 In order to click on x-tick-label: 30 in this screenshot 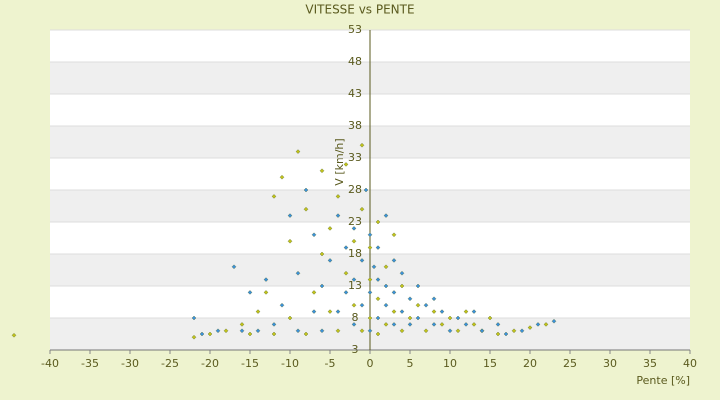, I will do `click(610, 363)`.